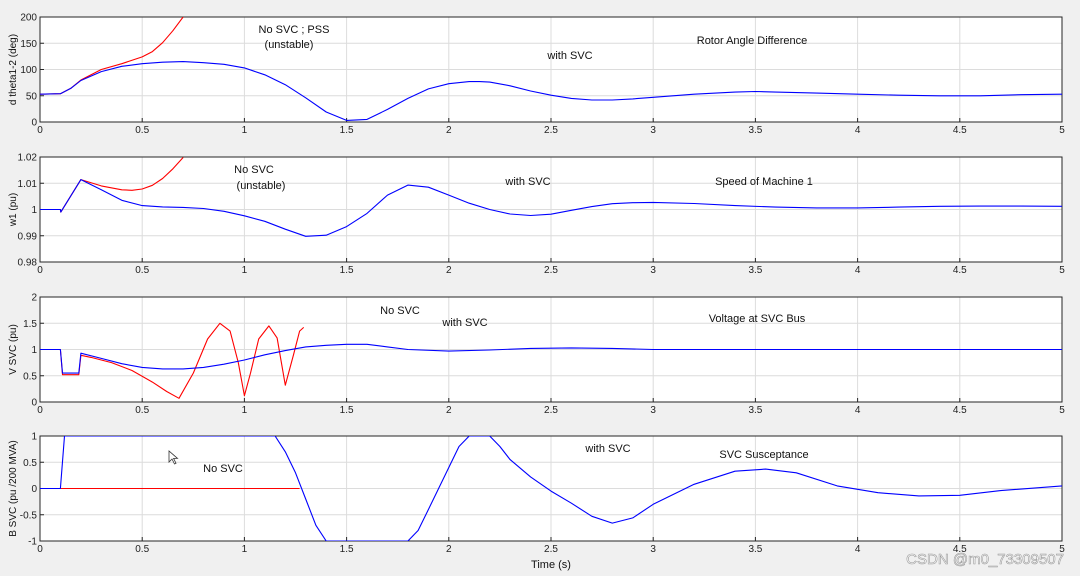 The width and height of the screenshot is (1080, 576). I want to click on y-tick-label: 1.02, so click(28, 158).